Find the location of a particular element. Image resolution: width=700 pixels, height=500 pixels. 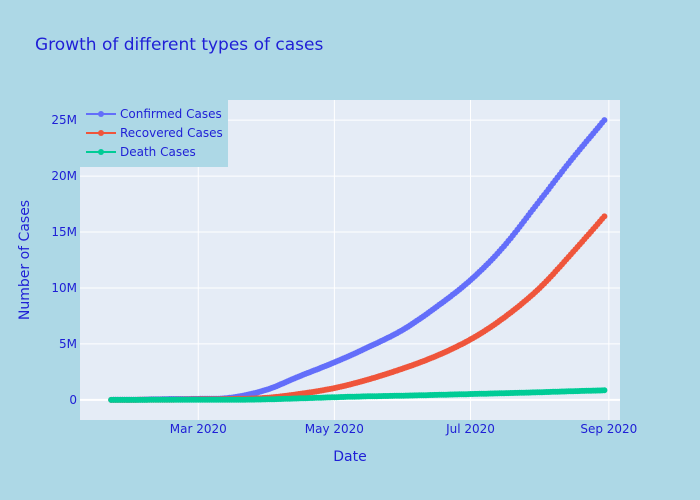

y-tick-label: 5M is located at coordinates (68, 344).